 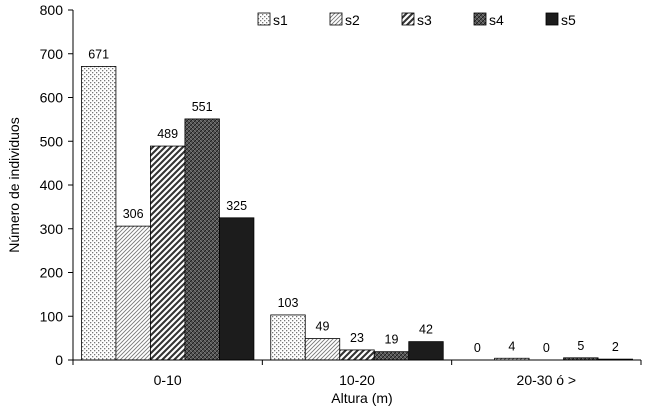 I want to click on data-label-s3: 489, so click(x=167, y=134).